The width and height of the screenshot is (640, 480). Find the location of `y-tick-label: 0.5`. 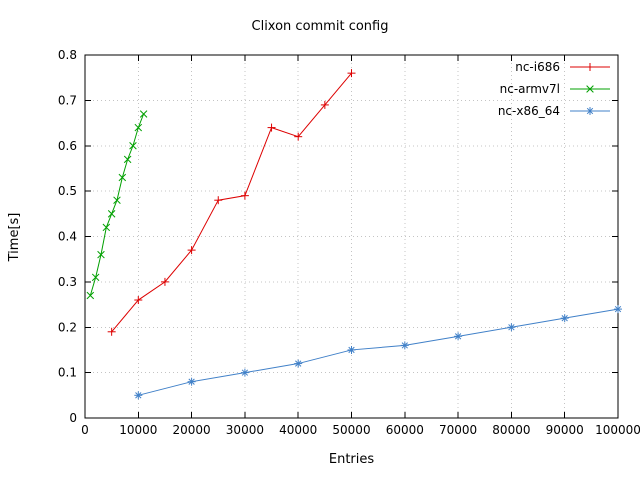

y-tick-label: 0.5 is located at coordinates (67, 191).